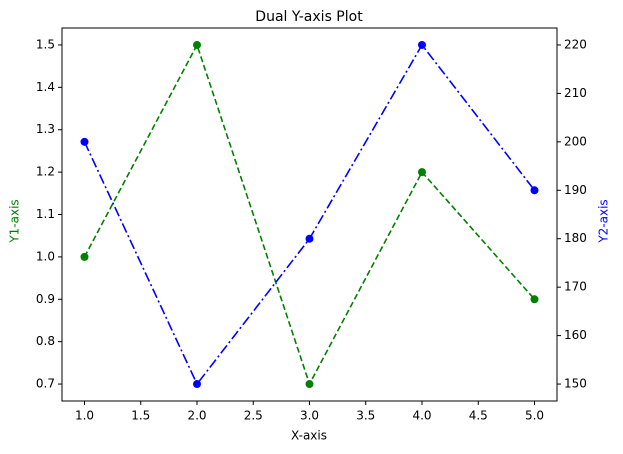 The image size is (623, 454). What do you see at coordinates (575, 335) in the screenshot?
I see `y2-tick-label: 160` at bounding box center [575, 335].